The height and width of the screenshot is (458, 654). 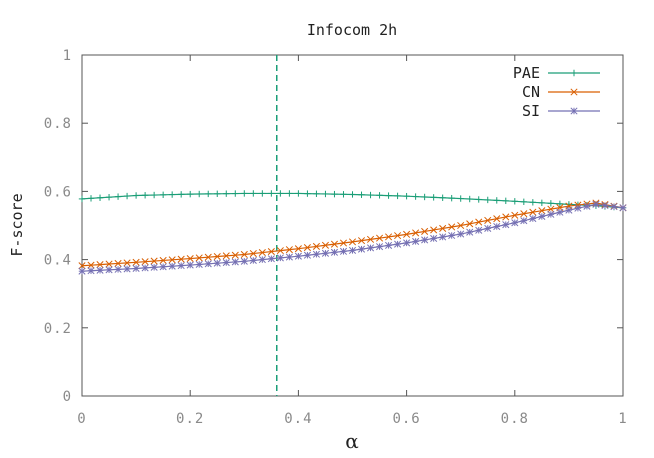 I want to click on legend-marker-cn, so click(x=574, y=92).